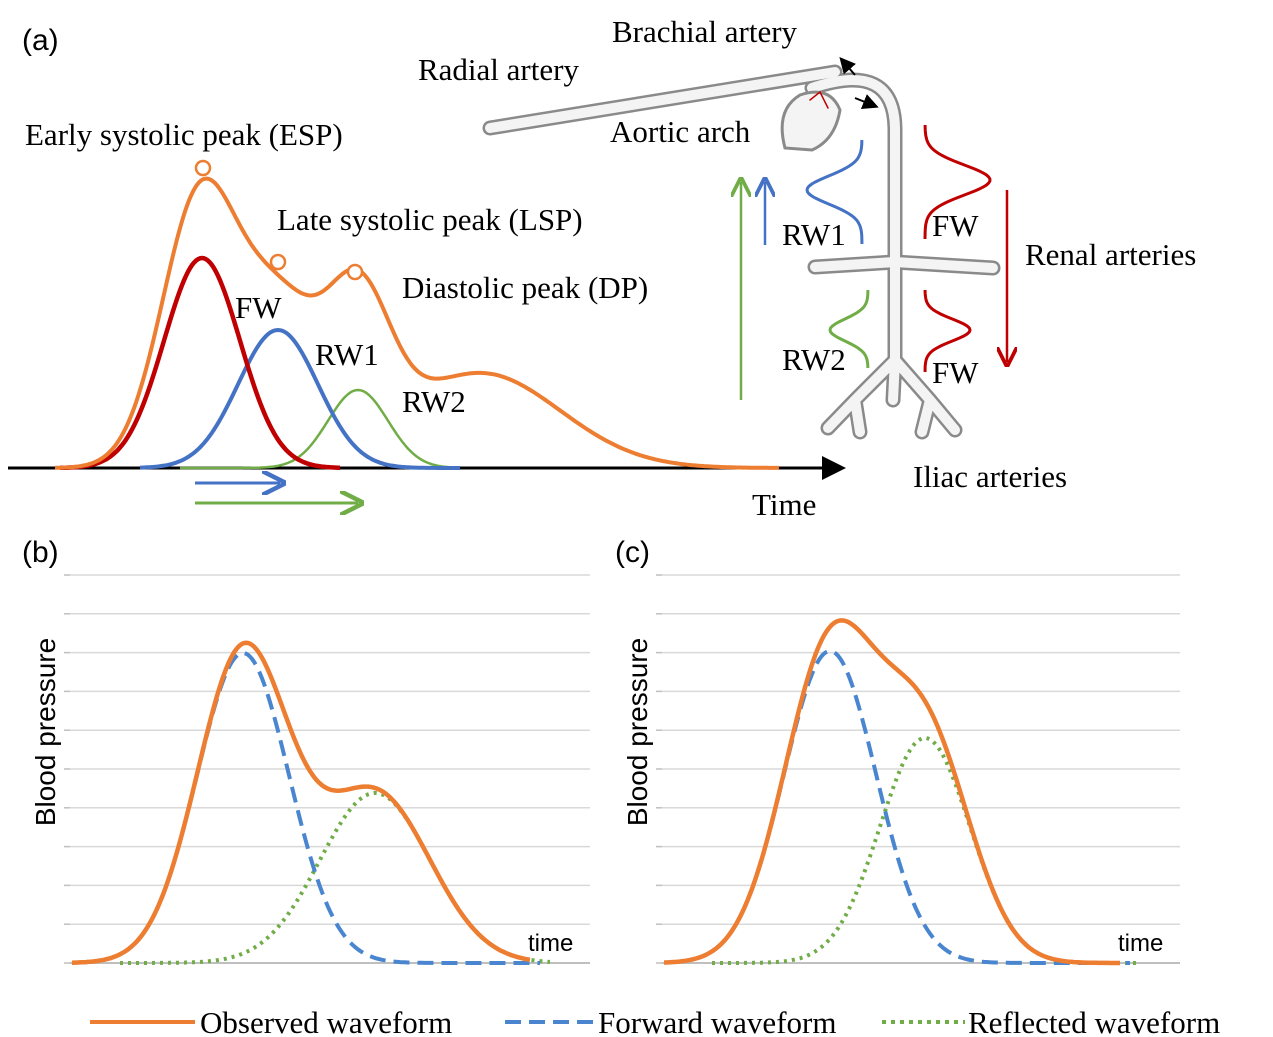  I want to click on forward-wave, so click(200, 363).